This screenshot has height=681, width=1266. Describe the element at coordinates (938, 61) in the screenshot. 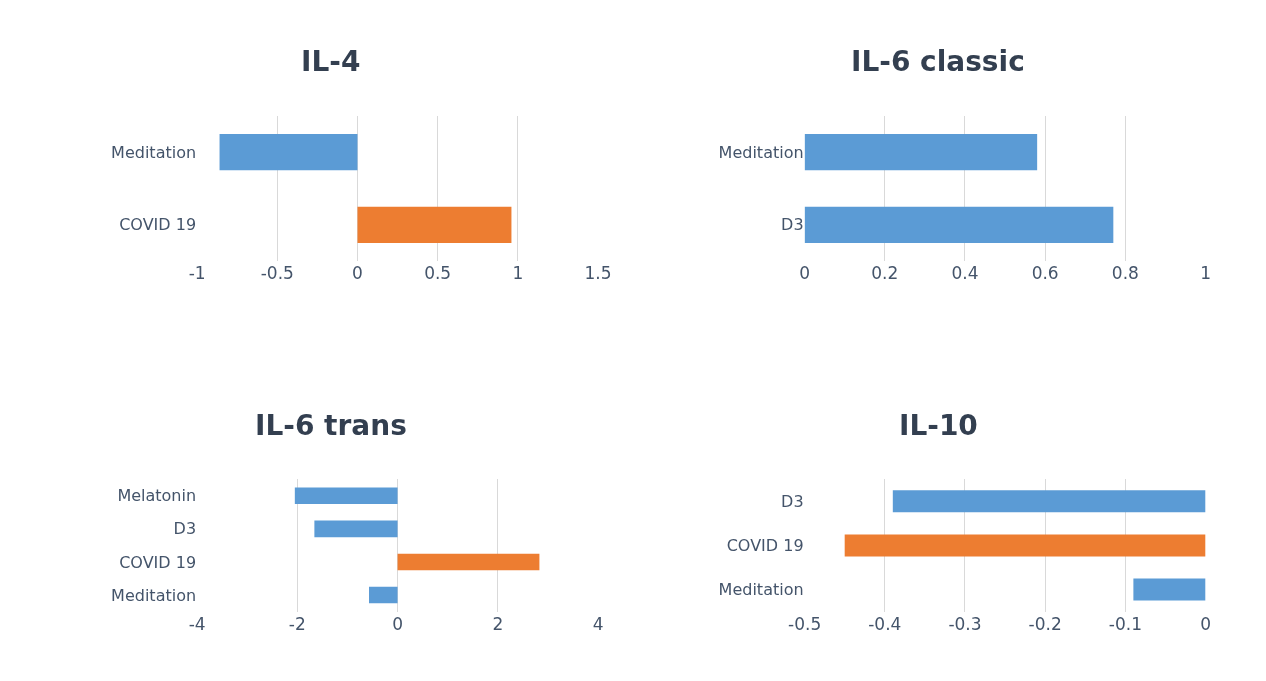

I see `chart-title: IL-6 classic` at that location.